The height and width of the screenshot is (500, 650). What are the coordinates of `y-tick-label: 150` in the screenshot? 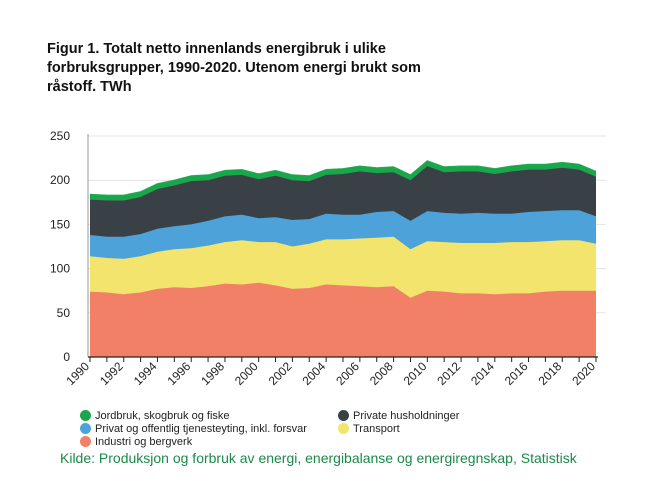 It's located at (60, 224).